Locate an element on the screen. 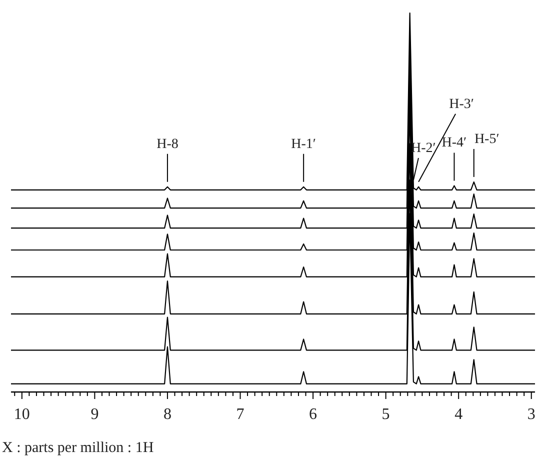 This screenshot has height=466, width=541. x-tick-label: 4 is located at coordinates (458, 414).